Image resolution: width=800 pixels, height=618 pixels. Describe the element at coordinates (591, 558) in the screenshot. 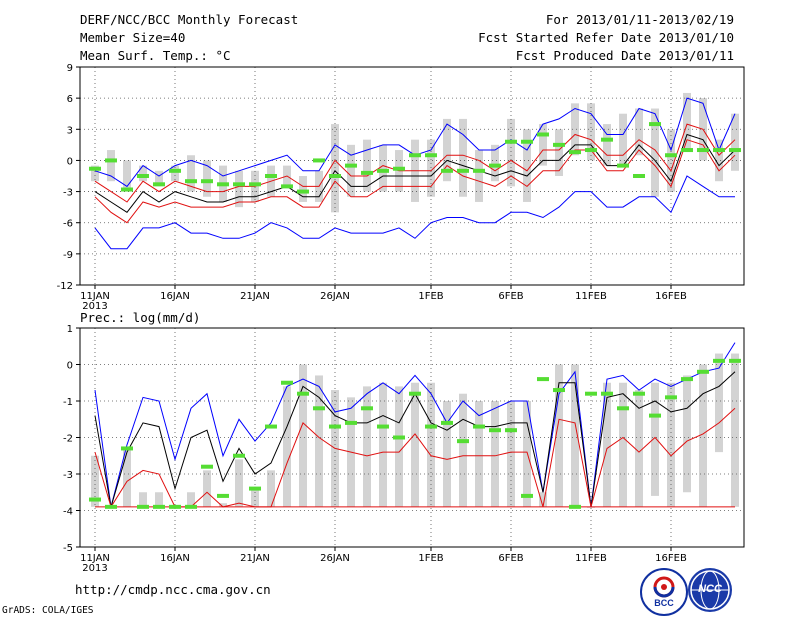

I see `prec-xtick-label: 11FEB` at that location.